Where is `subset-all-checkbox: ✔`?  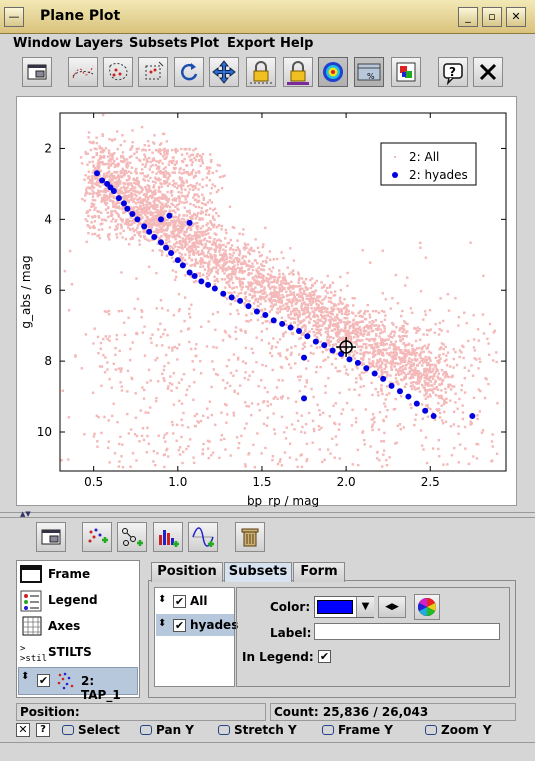
subset-all-checkbox: ✔ is located at coordinates (179, 601).